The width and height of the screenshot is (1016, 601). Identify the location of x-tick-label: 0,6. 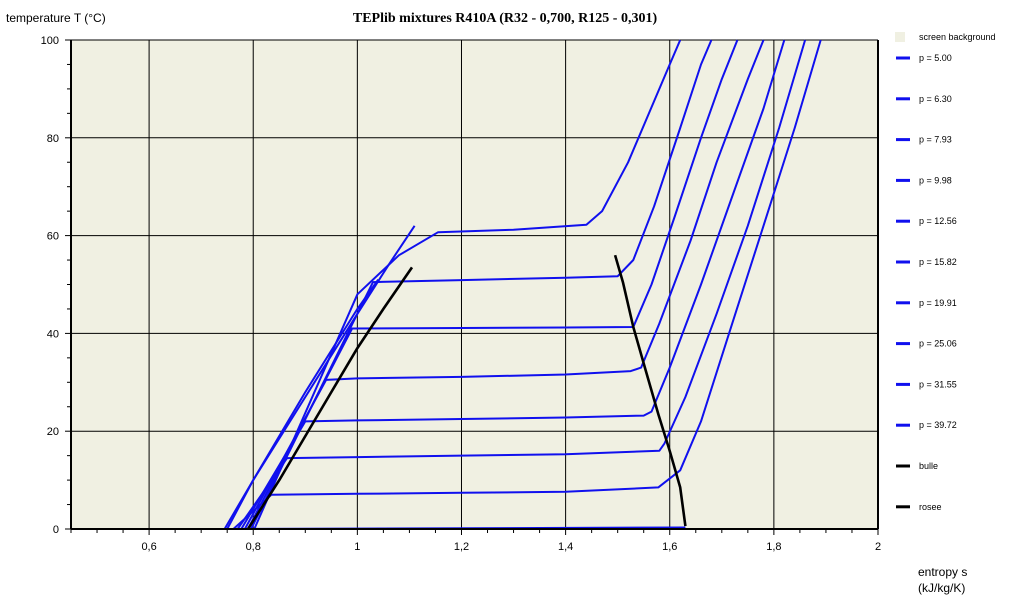
(148, 547).